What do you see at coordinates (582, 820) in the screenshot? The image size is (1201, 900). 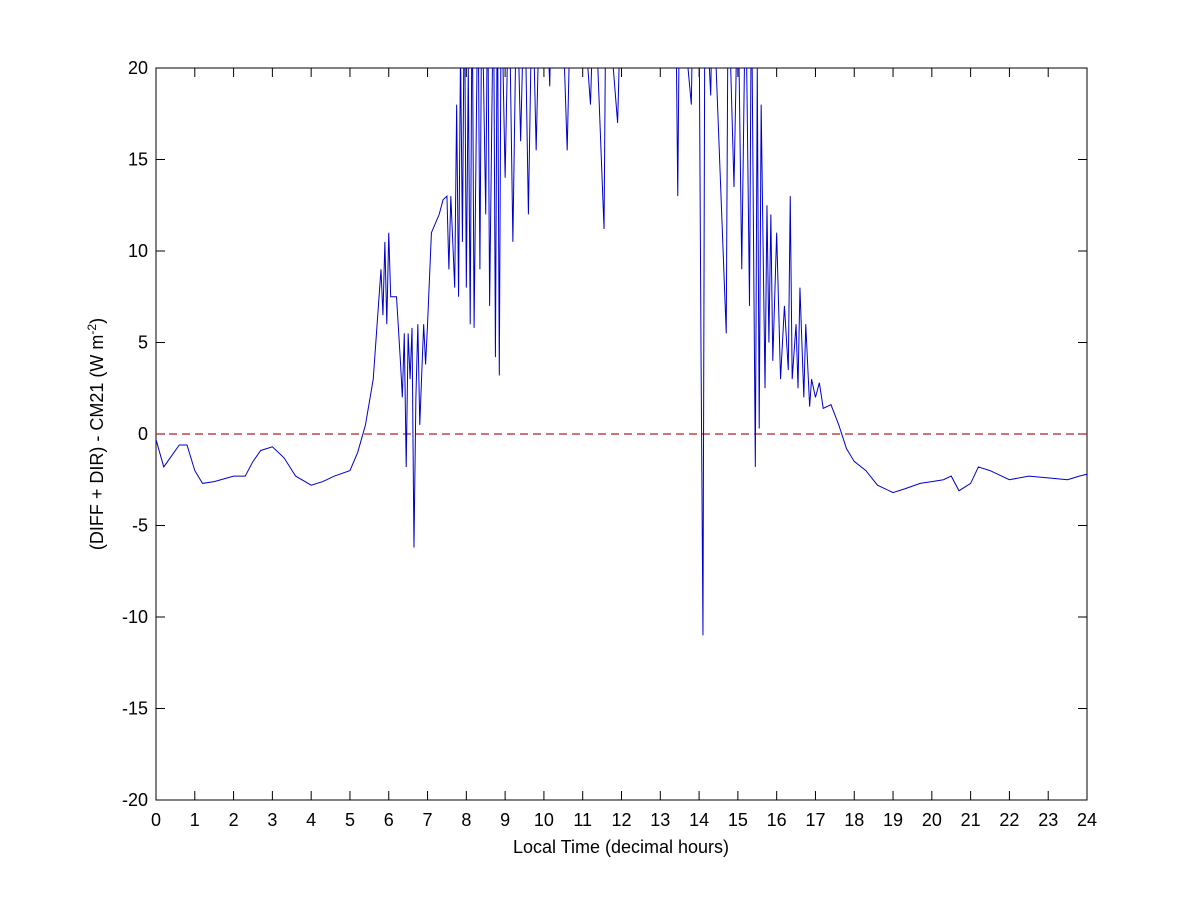 I see `x-tick-label: 11` at bounding box center [582, 820].